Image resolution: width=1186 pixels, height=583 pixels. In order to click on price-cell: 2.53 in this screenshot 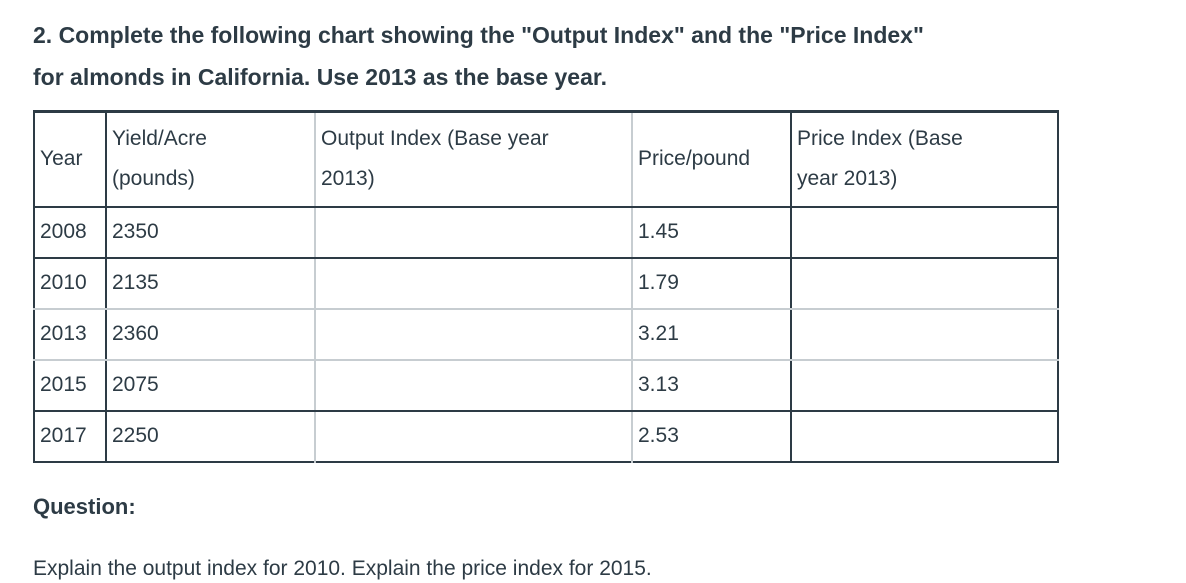, I will do `click(711, 436)`.